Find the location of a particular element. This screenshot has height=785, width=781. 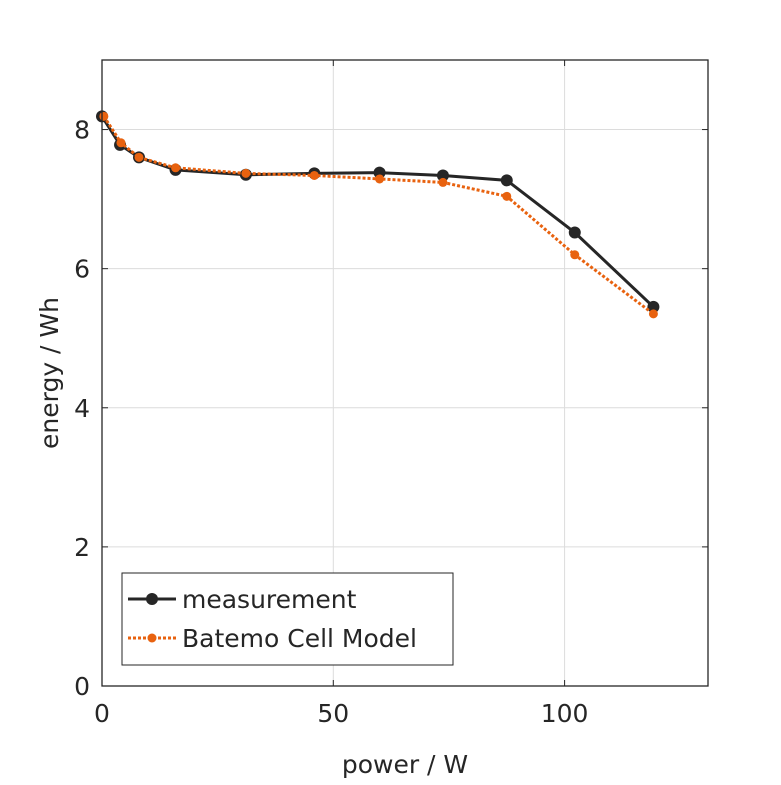

legend-measurement-marker is located at coordinates (152, 599).